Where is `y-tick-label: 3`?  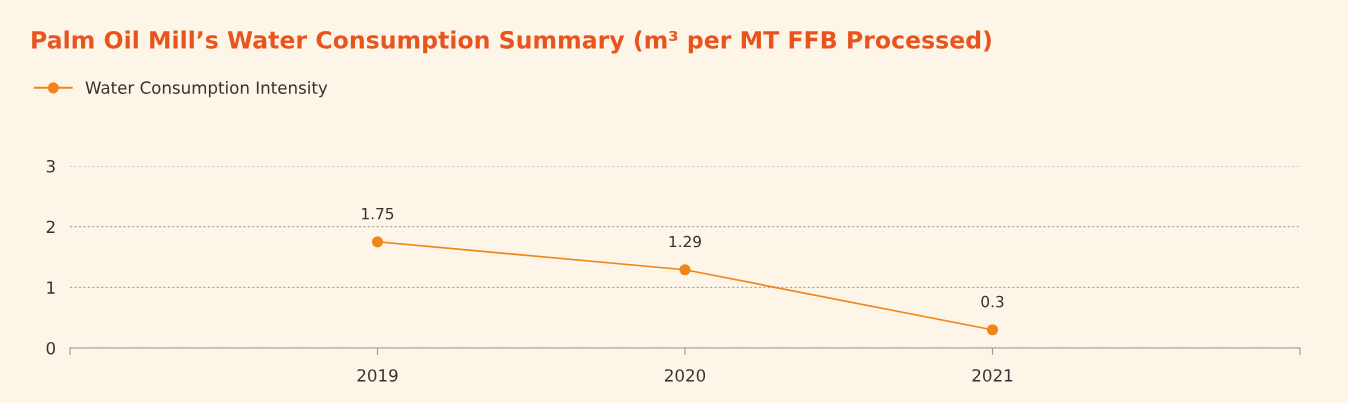 y-tick-label: 3 is located at coordinates (50, 166).